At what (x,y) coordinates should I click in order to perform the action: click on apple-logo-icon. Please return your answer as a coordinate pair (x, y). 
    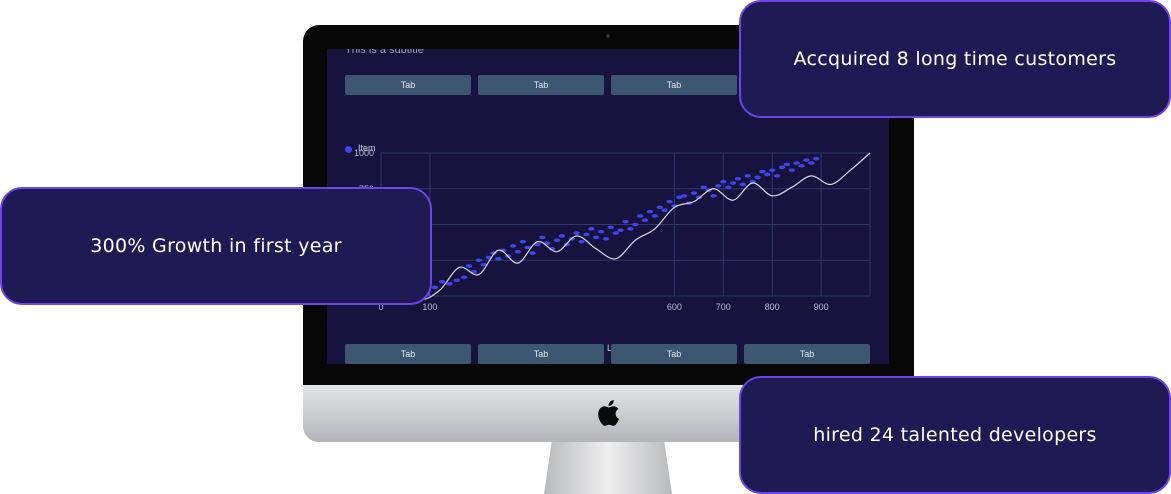
    Looking at the image, I should click on (609, 413).